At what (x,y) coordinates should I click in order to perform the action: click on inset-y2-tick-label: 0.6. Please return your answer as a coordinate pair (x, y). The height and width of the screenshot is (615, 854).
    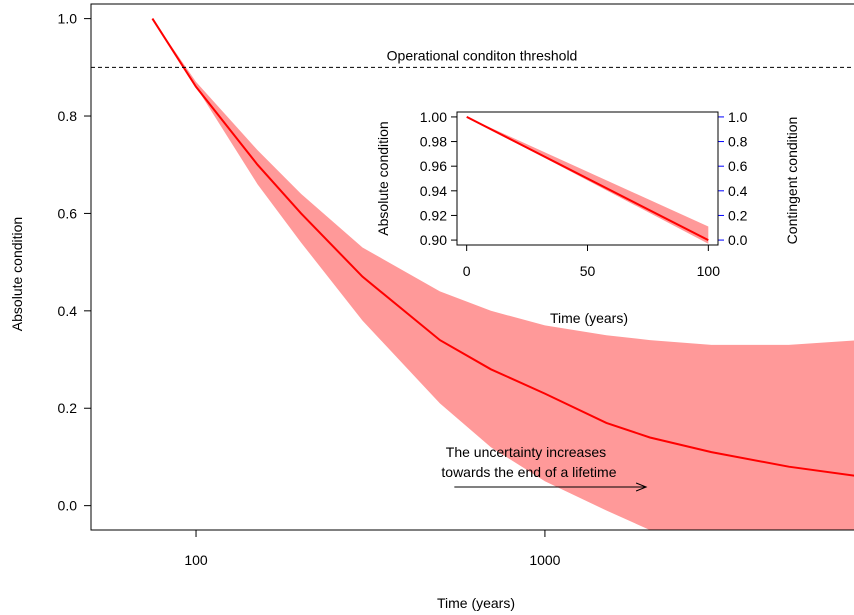
    Looking at the image, I should click on (738, 166).